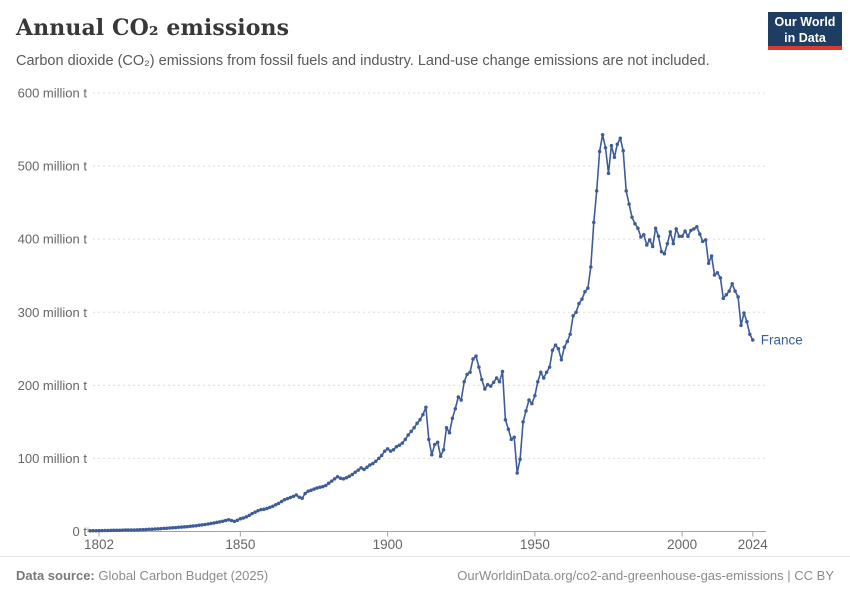  I want to click on x-tick-label: 2000, so click(682, 544).